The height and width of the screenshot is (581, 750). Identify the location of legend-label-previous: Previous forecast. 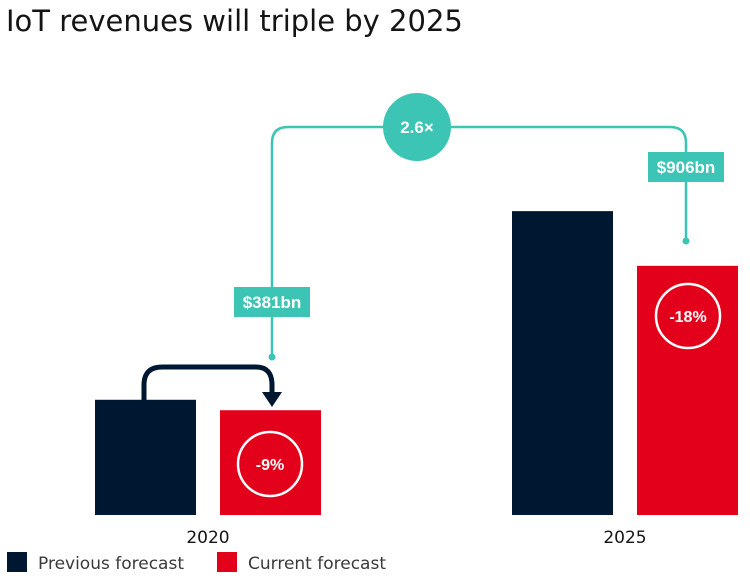
(111, 564).